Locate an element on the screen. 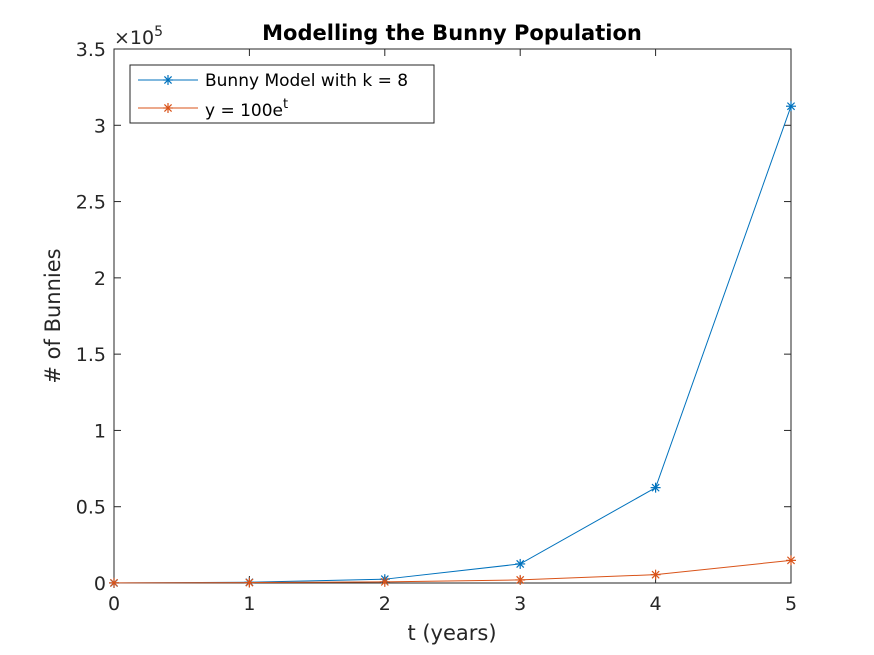 The height and width of the screenshot is (655, 874). legend: Bunny Model with k = 8 y = 100et is located at coordinates (282, 94).